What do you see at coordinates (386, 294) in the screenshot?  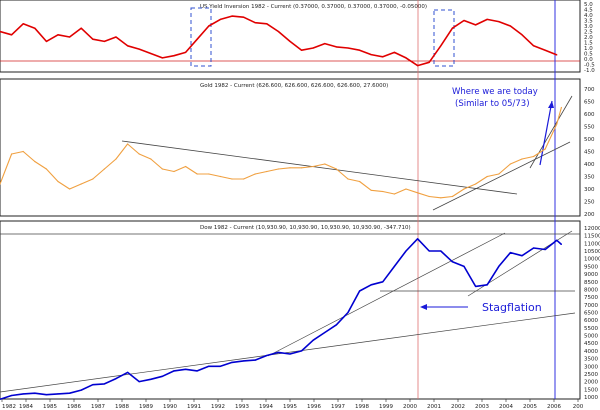 I see `dow-mid-trend-line` at bounding box center [386, 294].